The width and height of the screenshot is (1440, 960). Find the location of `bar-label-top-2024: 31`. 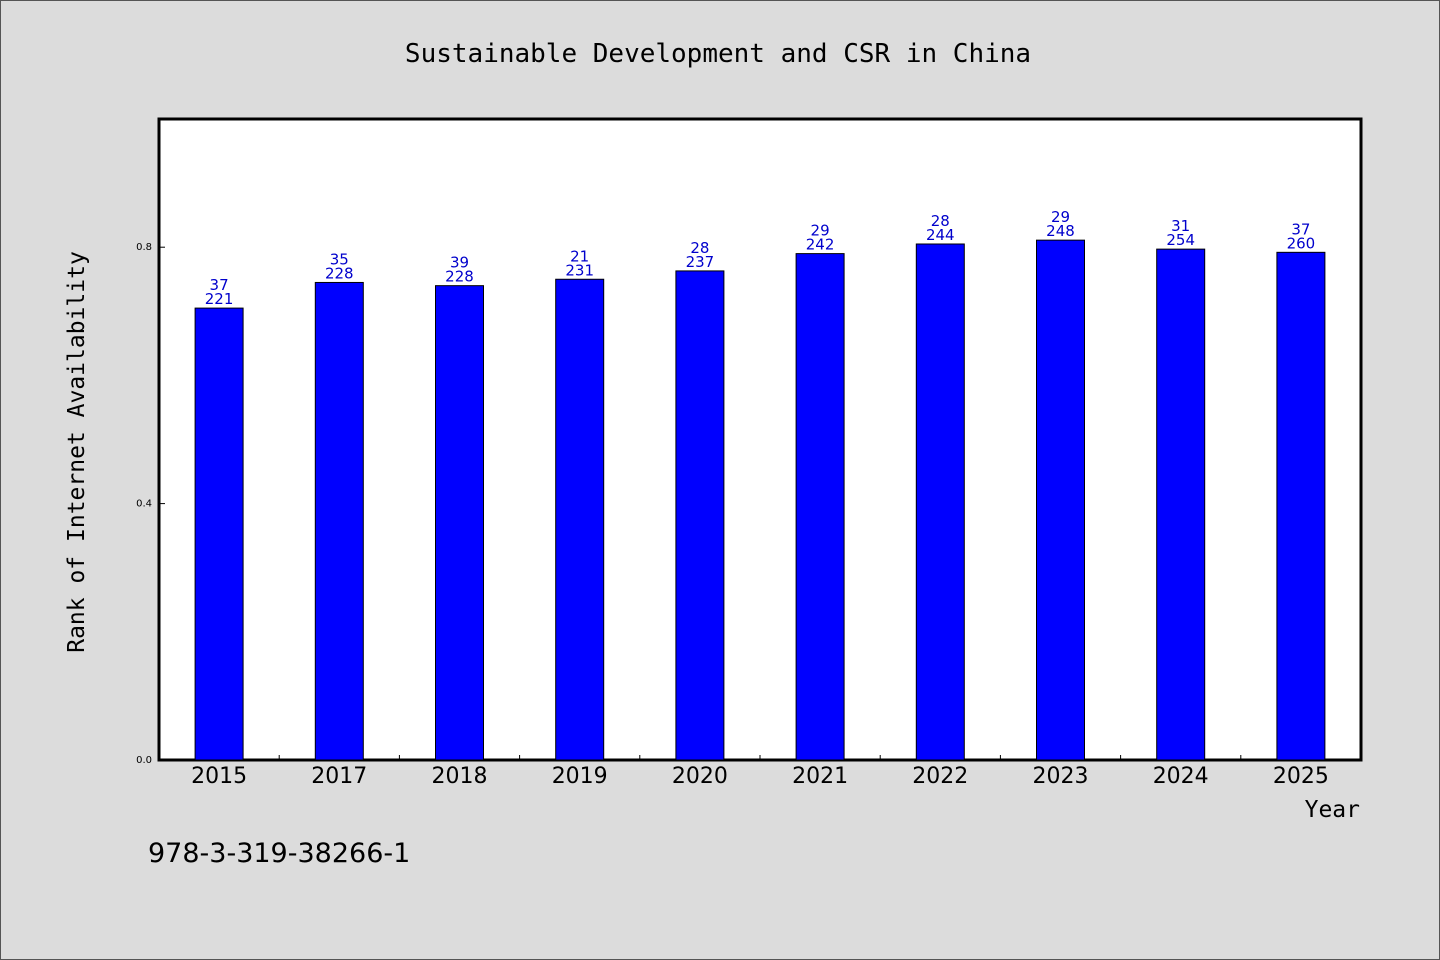

bar-label-top-2024: 31 is located at coordinates (1180, 226).